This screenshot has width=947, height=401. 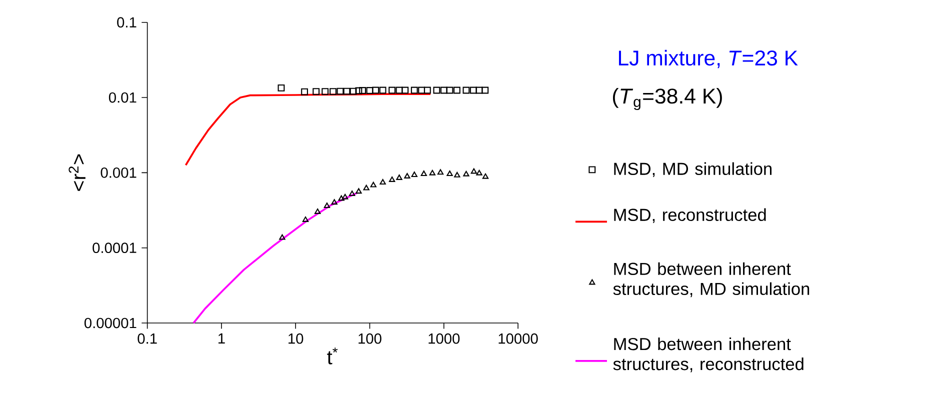 What do you see at coordinates (114, 248) in the screenshot?
I see `y-tick-label: 0.0001` at bounding box center [114, 248].